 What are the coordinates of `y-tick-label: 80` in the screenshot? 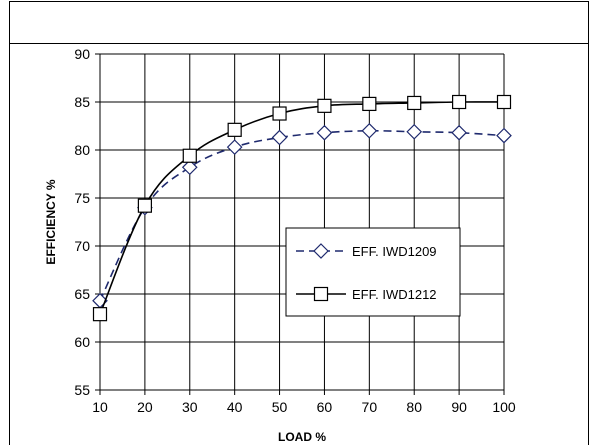 It's located at (82, 150).